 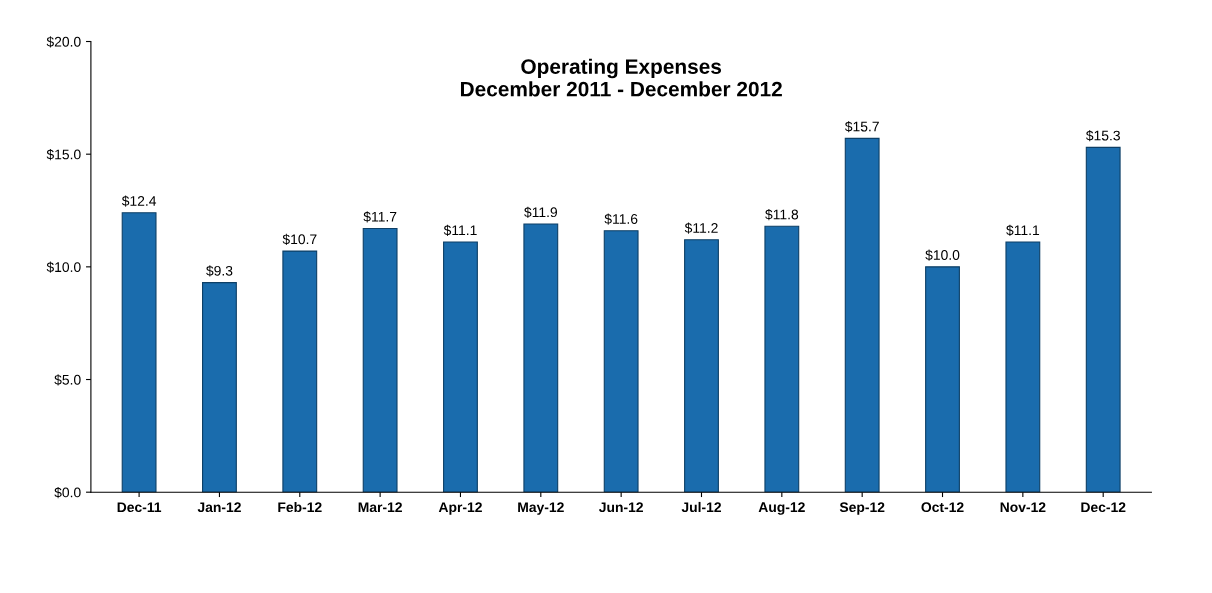 What do you see at coordinates (620, 507) in the screenshot?
I see `x-tick-label: Jun-12` at bounding box center [620, 507].